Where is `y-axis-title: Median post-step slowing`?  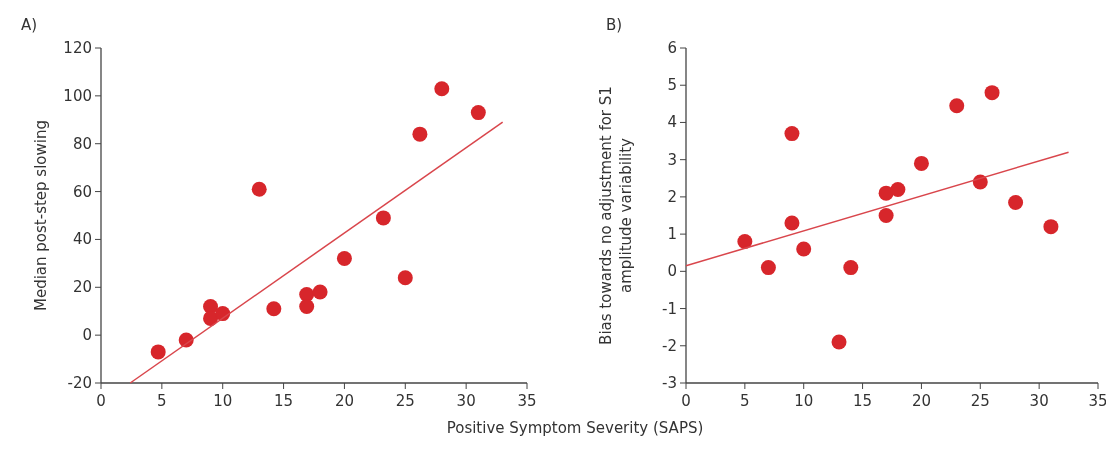
y-axis-title: Median post-step slowing is located at coordinates (41, 215).